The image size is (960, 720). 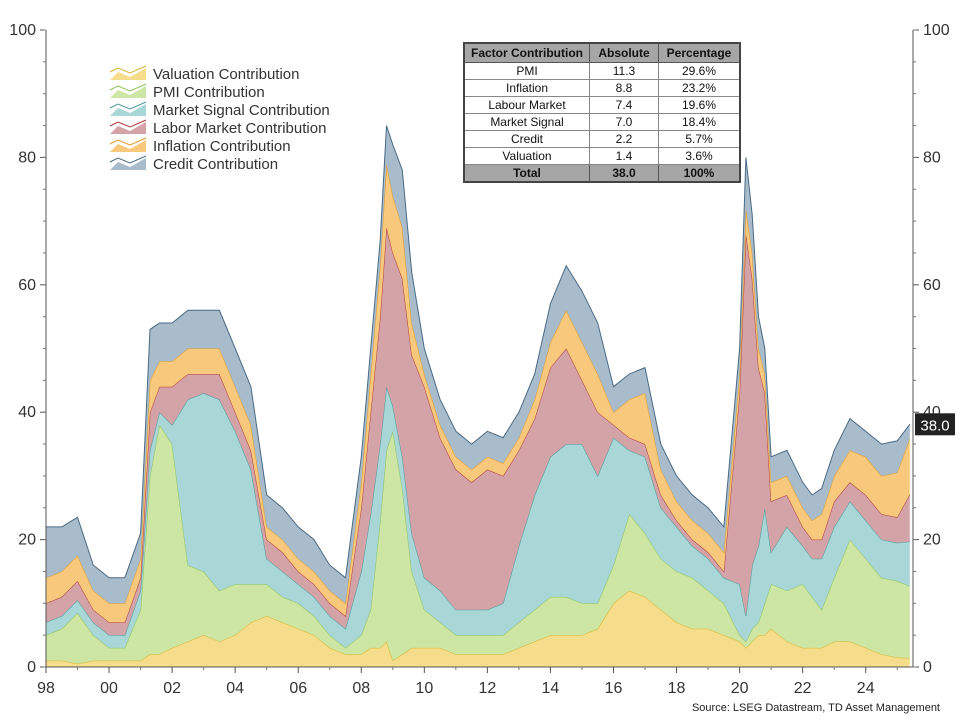 What do you see at coordinates (526, 88) in the screenshot?
I see `table-cell: Inflation` at bounding box center [526, 88].